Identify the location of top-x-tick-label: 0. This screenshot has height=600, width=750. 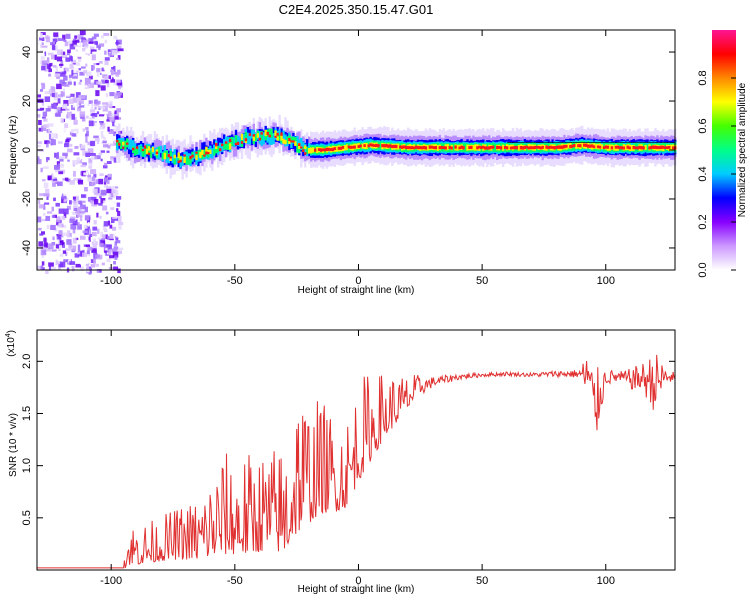
(358, 281).